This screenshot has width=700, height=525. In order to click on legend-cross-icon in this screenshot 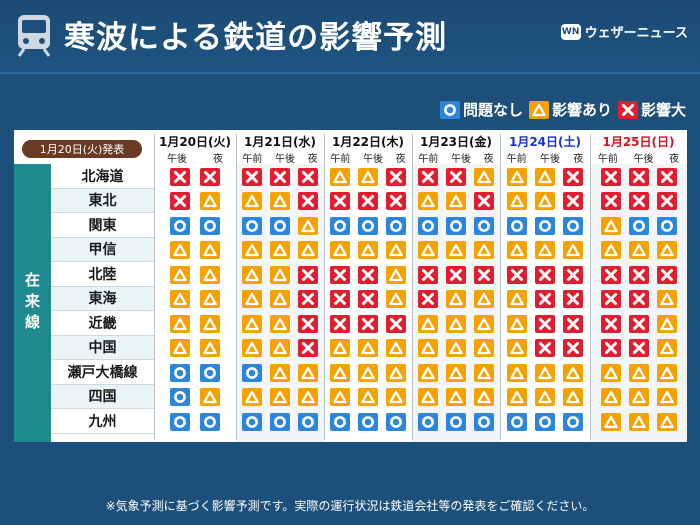, I will do `click(627, 109)`.